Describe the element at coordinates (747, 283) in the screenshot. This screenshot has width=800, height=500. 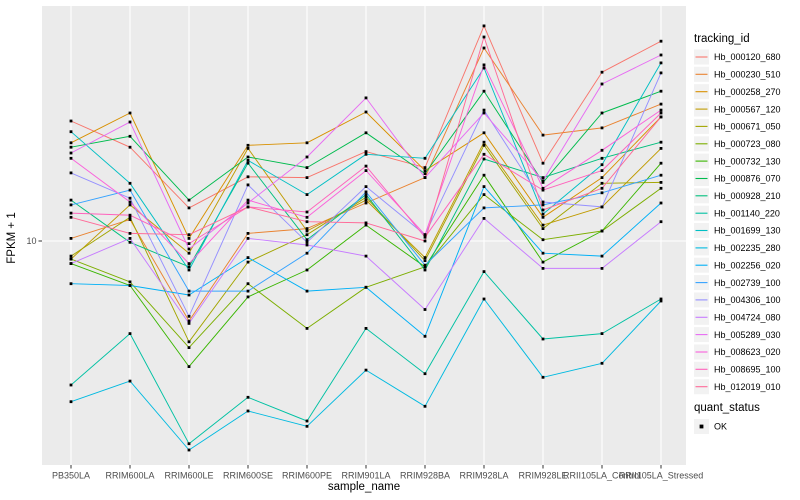
I see `legend-entry-label: Hb_002739_100` at that location.